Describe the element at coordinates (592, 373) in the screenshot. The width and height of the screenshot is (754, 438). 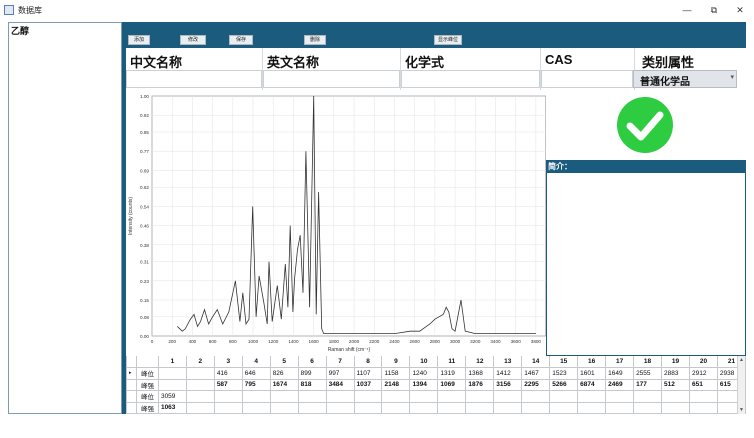
I see `table-cell: 1601` at that location.